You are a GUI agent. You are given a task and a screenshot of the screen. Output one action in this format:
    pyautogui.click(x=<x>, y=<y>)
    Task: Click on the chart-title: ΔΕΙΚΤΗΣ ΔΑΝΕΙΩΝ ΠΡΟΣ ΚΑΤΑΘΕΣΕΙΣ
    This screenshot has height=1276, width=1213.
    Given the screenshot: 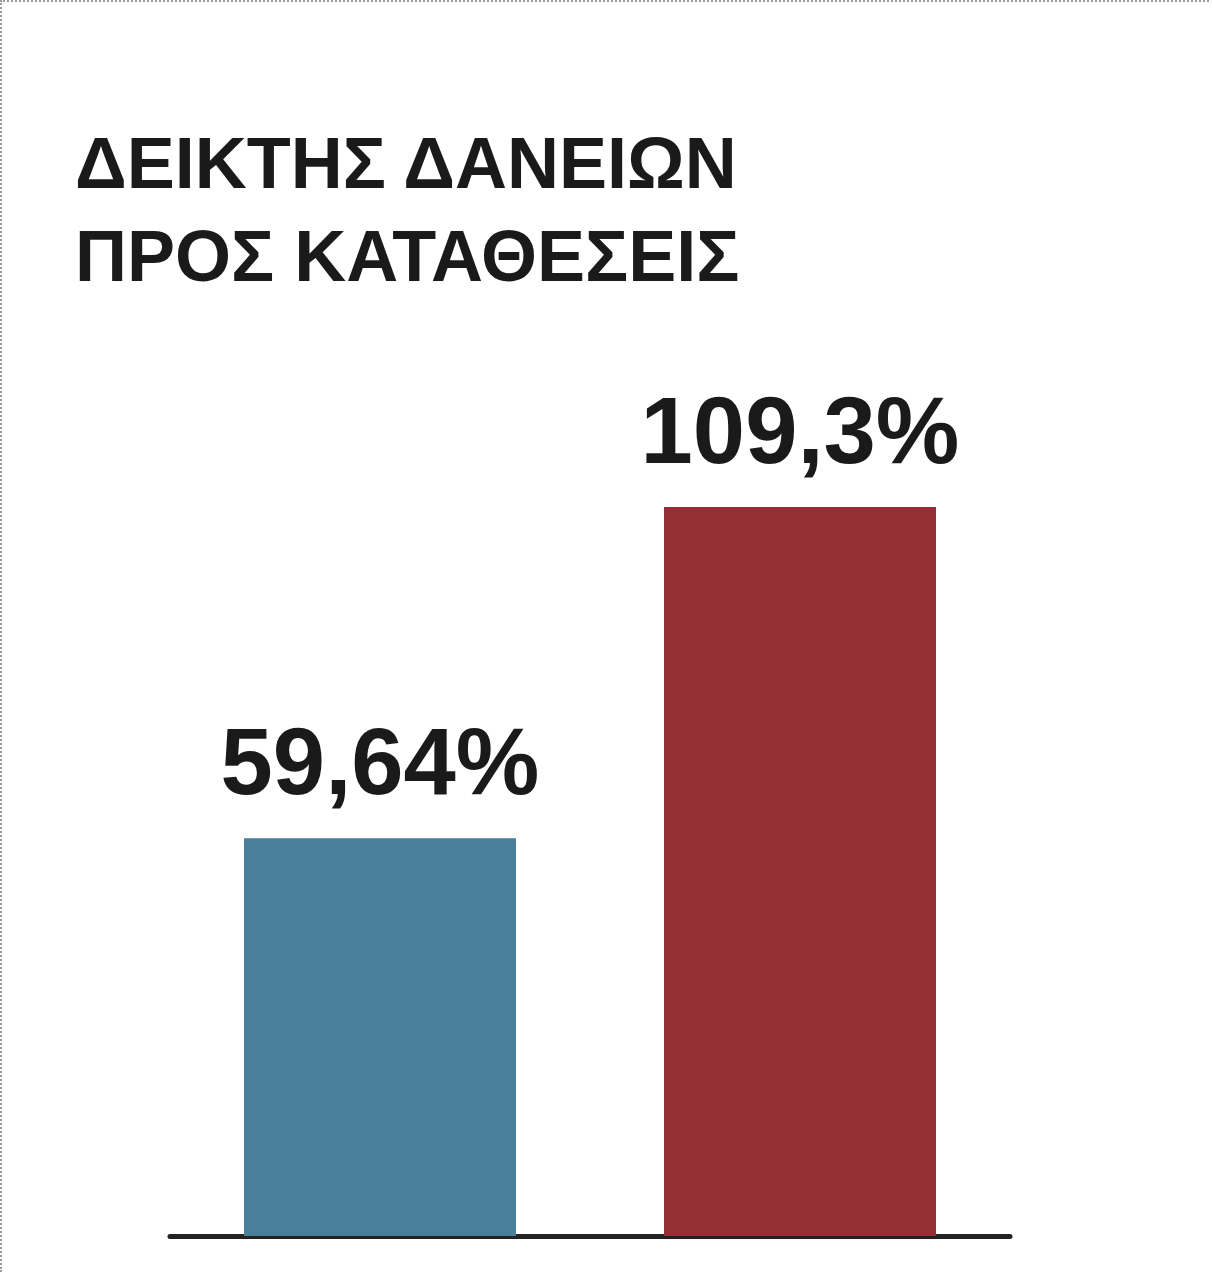 What is the action you would take?
    pyautogui.click(x=407, y=209)
    